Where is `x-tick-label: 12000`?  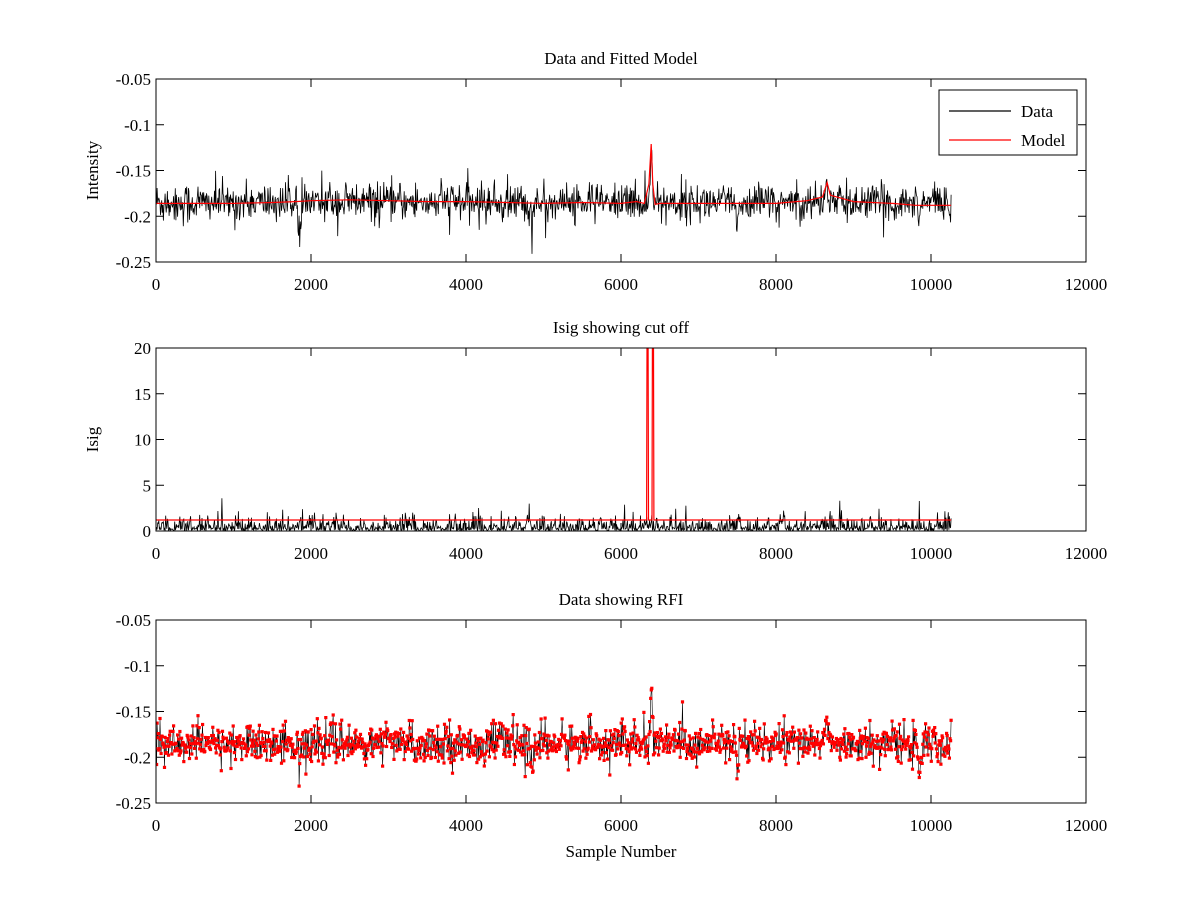
x-tick-label: 12000 is located at coordinates (1086, 284).